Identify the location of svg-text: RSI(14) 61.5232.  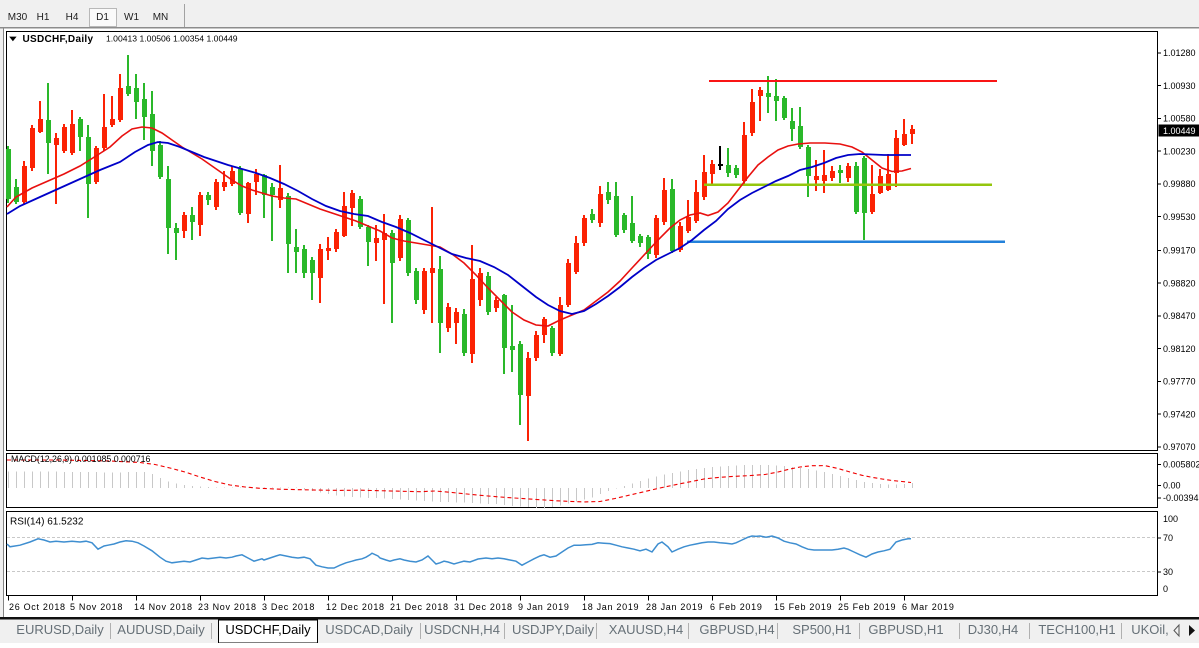
(47, 522).